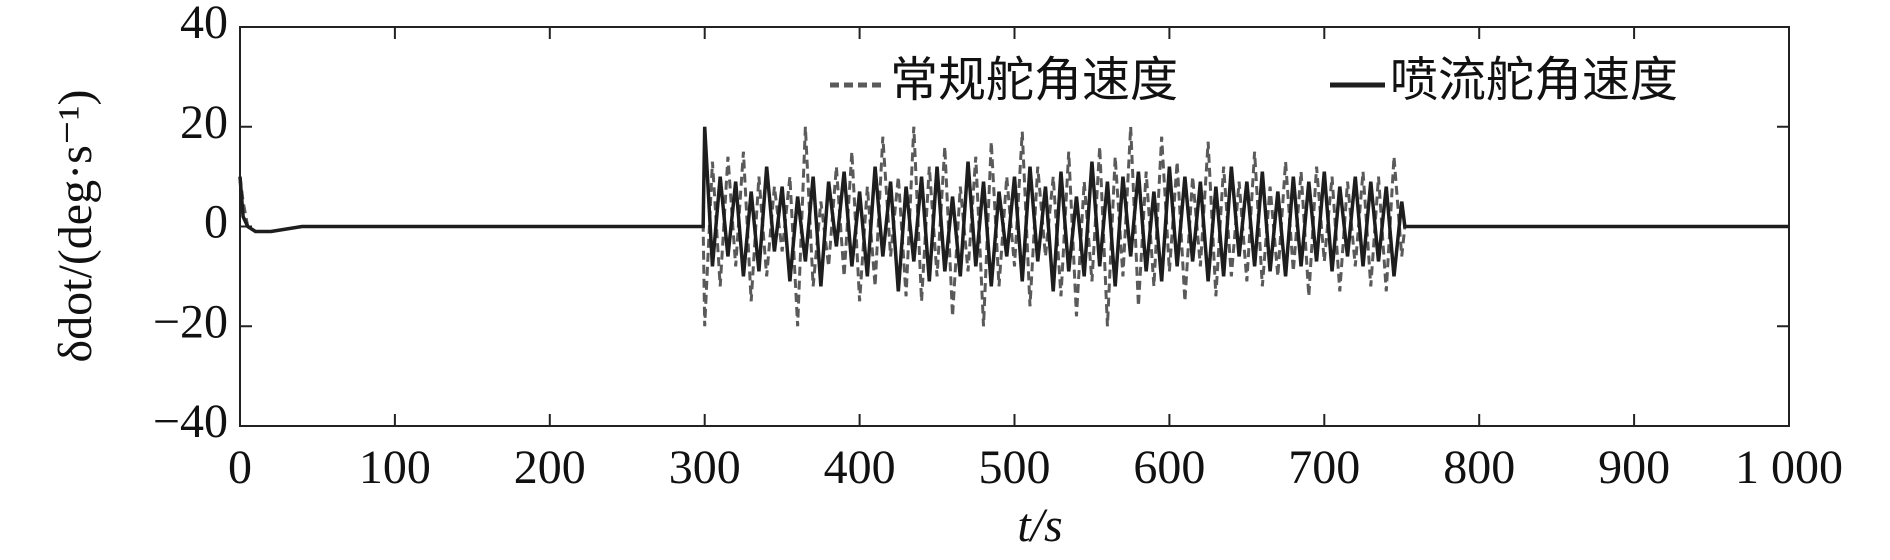  What do you see at coordinates (1324, 467) in the screenshot?
I see `x-tick-label: 700` at bounding box center [1324, 467].